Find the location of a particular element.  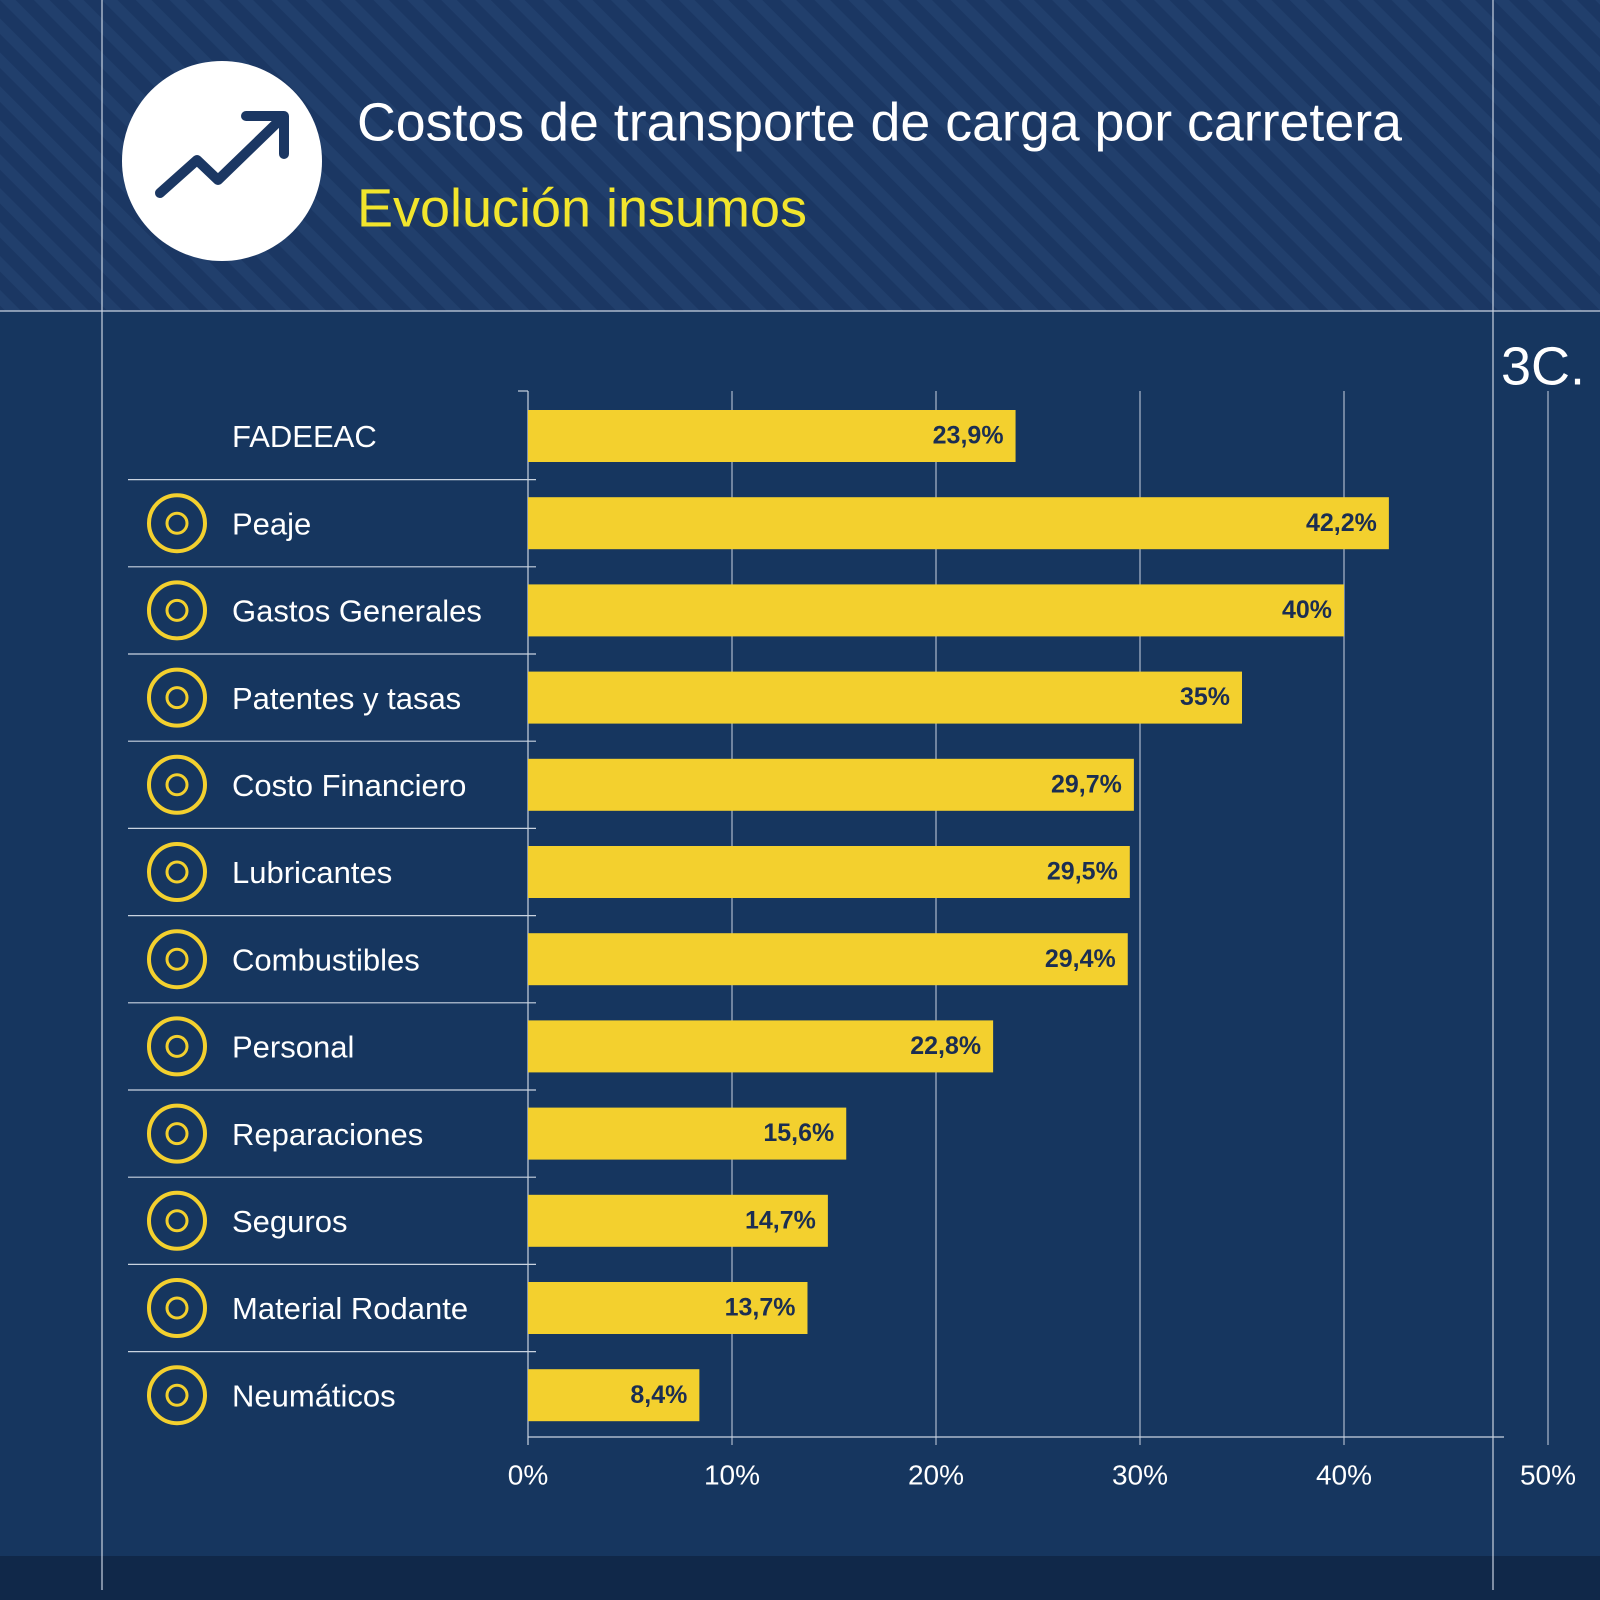

category-label: FADEEAC is located at coordinates (304, 436).